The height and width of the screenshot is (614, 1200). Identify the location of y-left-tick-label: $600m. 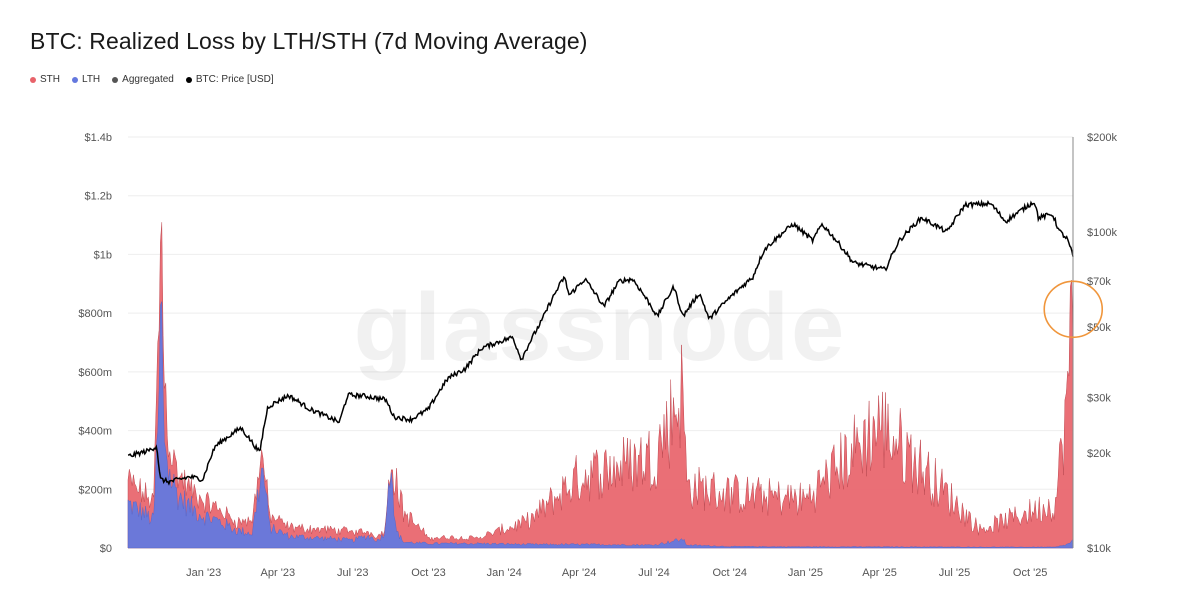
(95, 373).